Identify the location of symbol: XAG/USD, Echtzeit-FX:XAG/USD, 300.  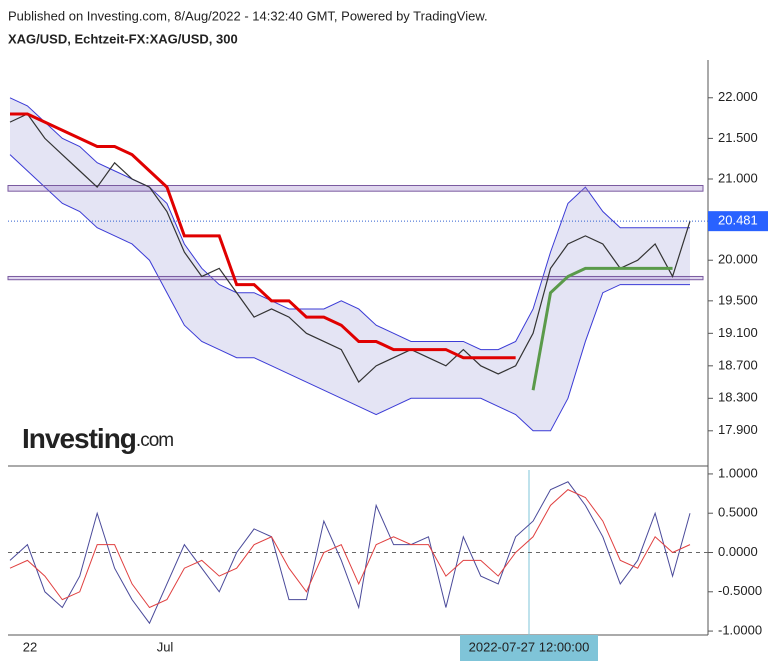
(123, 38).